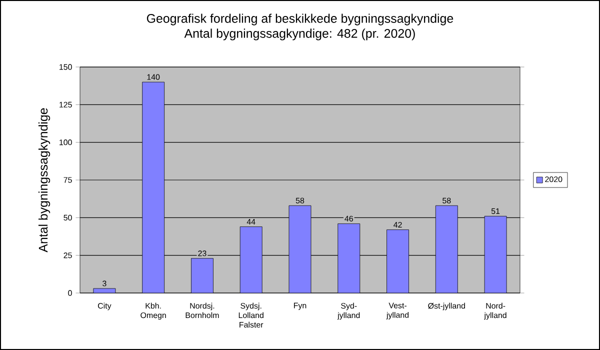 The height and width of the screenshot is (350, 600). Describe the element at coordinates (44, 180) in the screenshot. I see `y-axis-title: Antal bygningssagkyndige` at that location.